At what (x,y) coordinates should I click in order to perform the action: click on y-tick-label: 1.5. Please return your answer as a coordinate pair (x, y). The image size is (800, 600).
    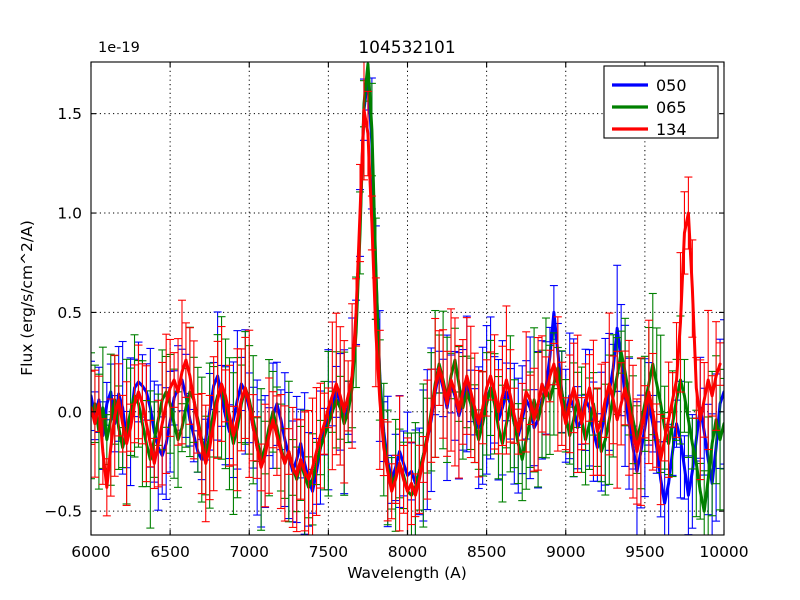
    Looking at the image, I should click on (69, 114).